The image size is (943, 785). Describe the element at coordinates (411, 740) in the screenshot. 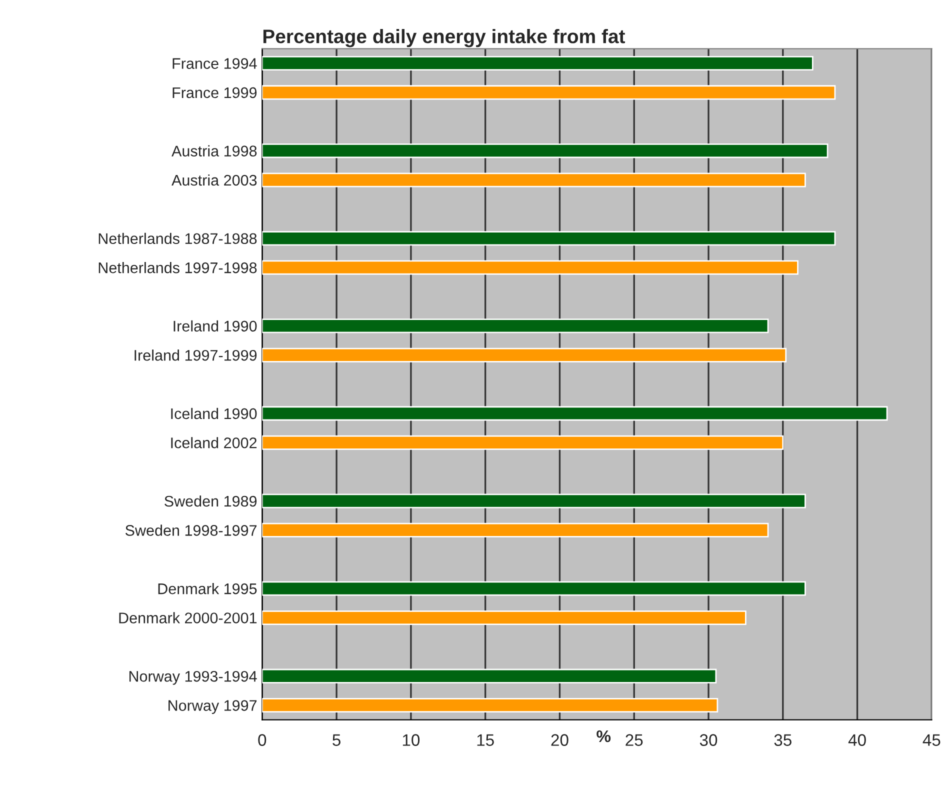

I see `x-tick-label: 10` at that location.